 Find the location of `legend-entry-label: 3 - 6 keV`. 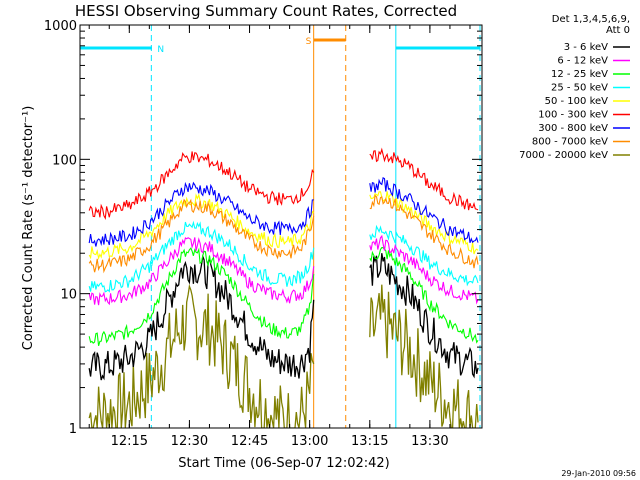

legend-entry-label: 3 - 6 keV is located at coordinates (586, 47).